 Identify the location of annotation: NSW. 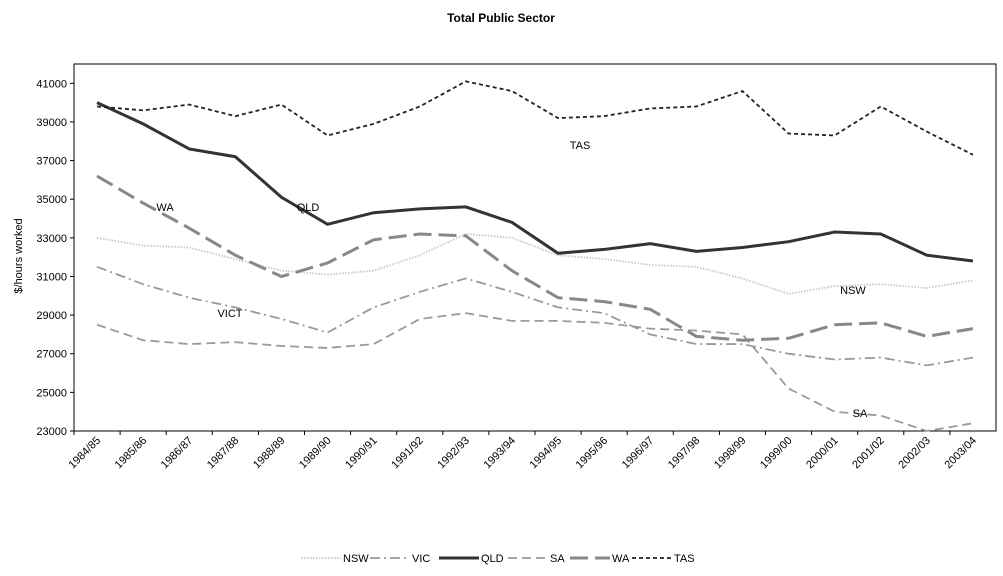
(853, 291).